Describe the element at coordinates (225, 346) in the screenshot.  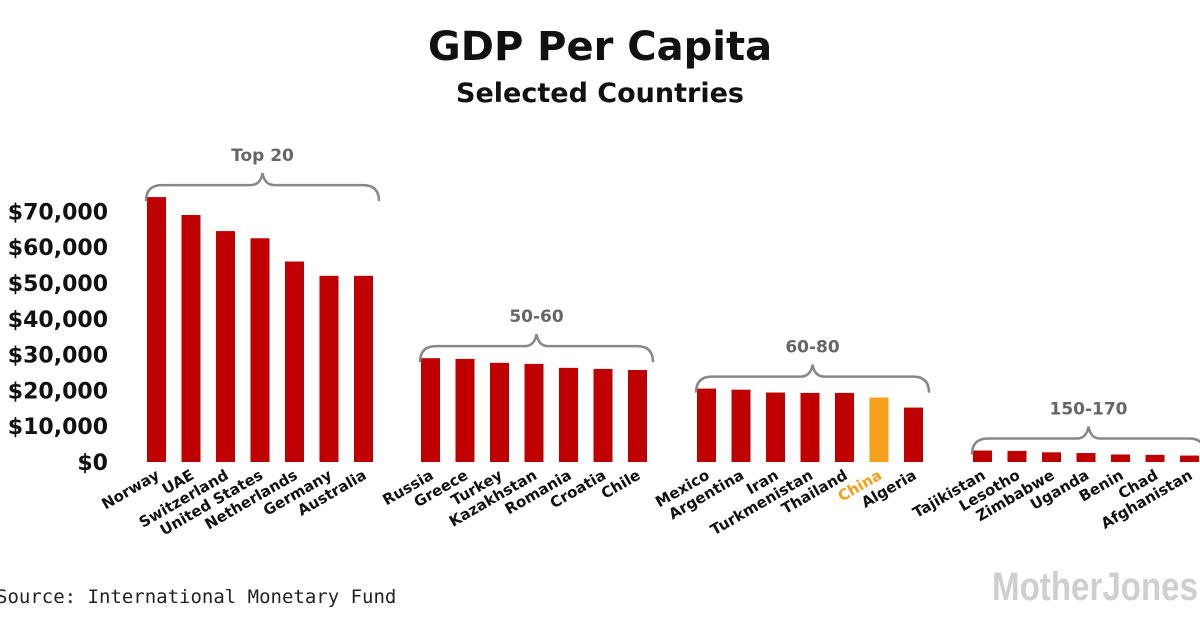
I see `bar-switzerland` at that location.